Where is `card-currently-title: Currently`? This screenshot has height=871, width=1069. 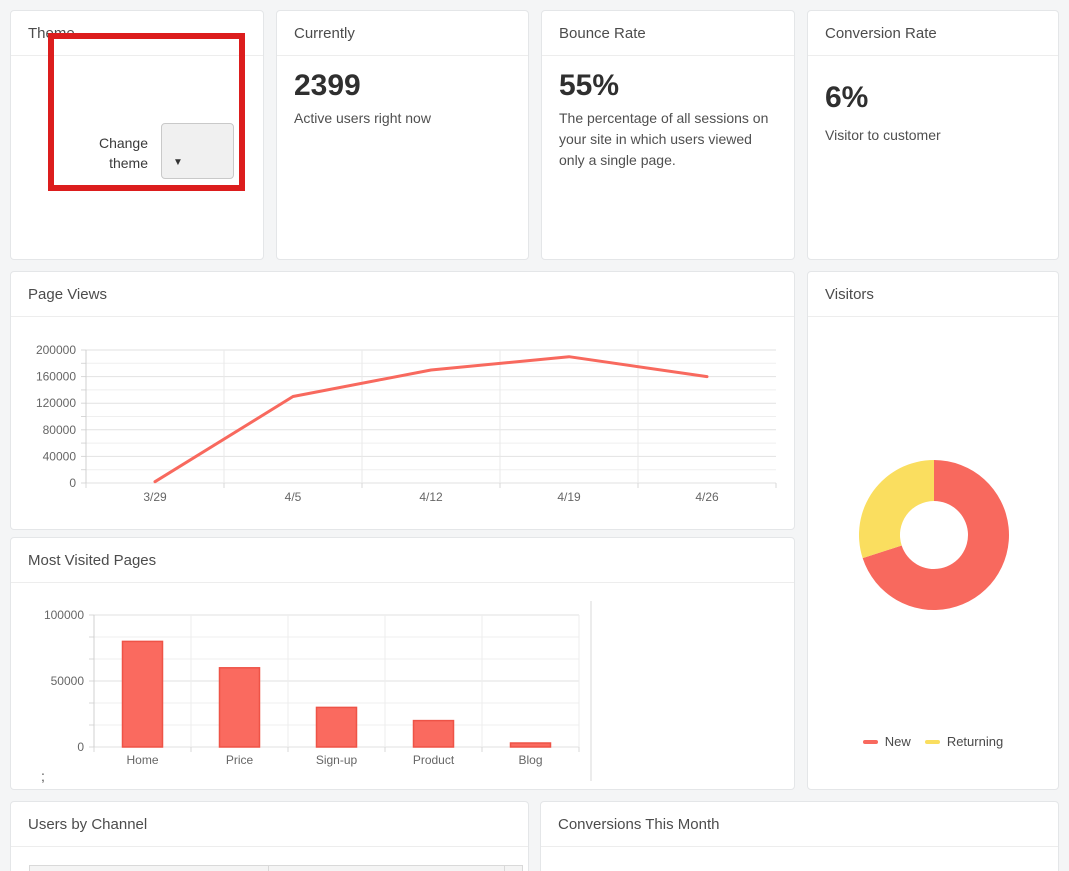 card-currently-title: Currently is located at coordinates (402, 33).